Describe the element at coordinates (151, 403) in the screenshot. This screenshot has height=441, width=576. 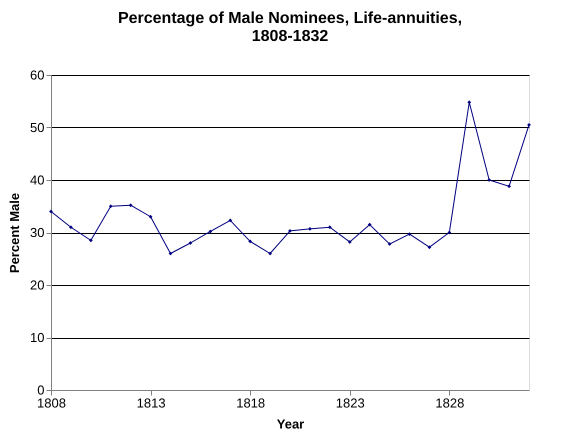
I see `x-tick-label: 1813` at that location.